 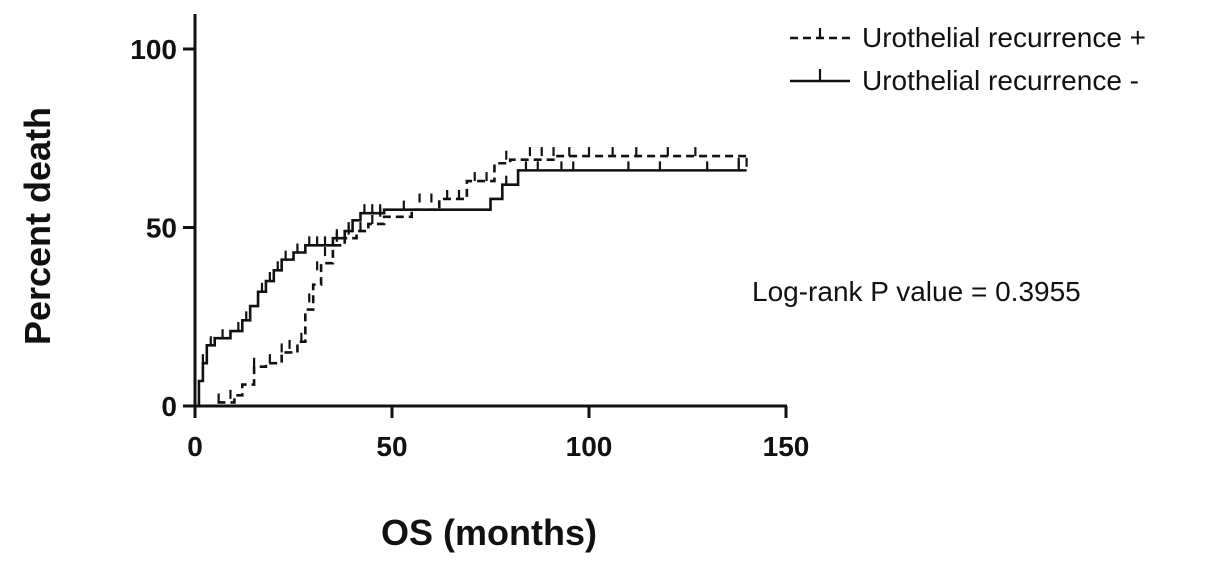 I want to click on y-tick-label: 50, so click(x=161, y=228).